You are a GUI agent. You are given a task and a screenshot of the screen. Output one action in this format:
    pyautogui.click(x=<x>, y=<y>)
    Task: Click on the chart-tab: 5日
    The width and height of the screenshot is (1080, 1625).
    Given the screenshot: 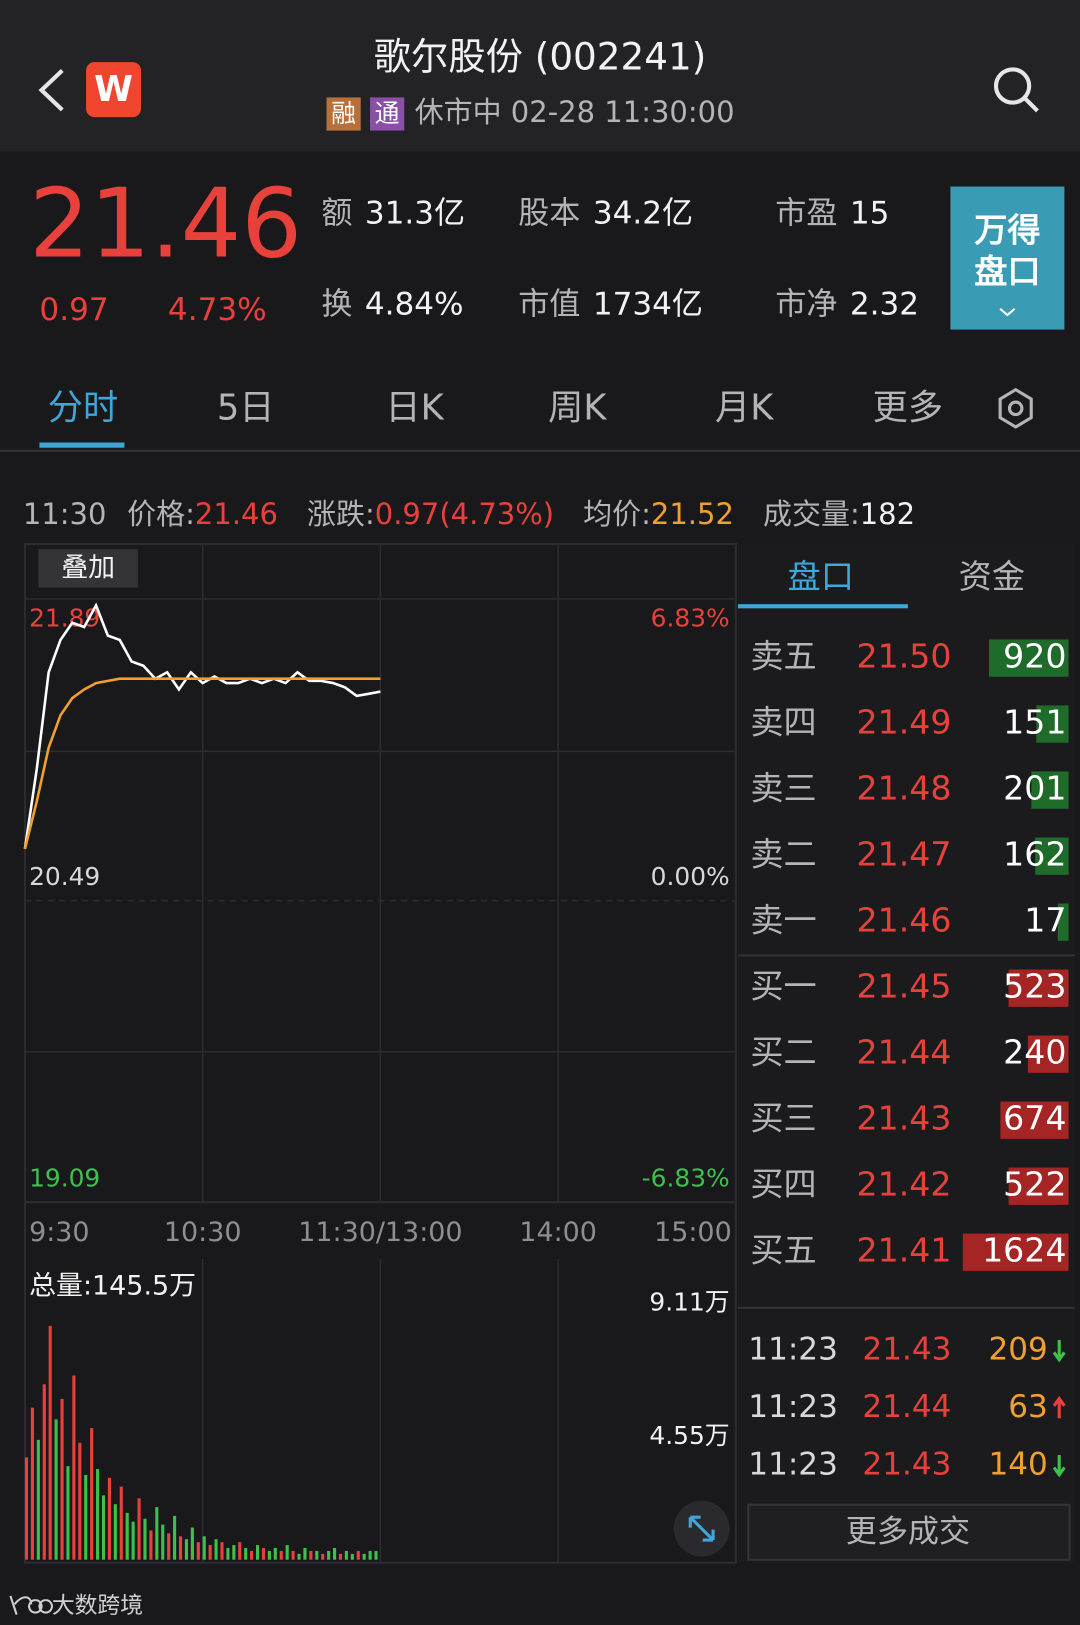 What is the action you would take?
    pyautogui.click(x=246, y=407)
    